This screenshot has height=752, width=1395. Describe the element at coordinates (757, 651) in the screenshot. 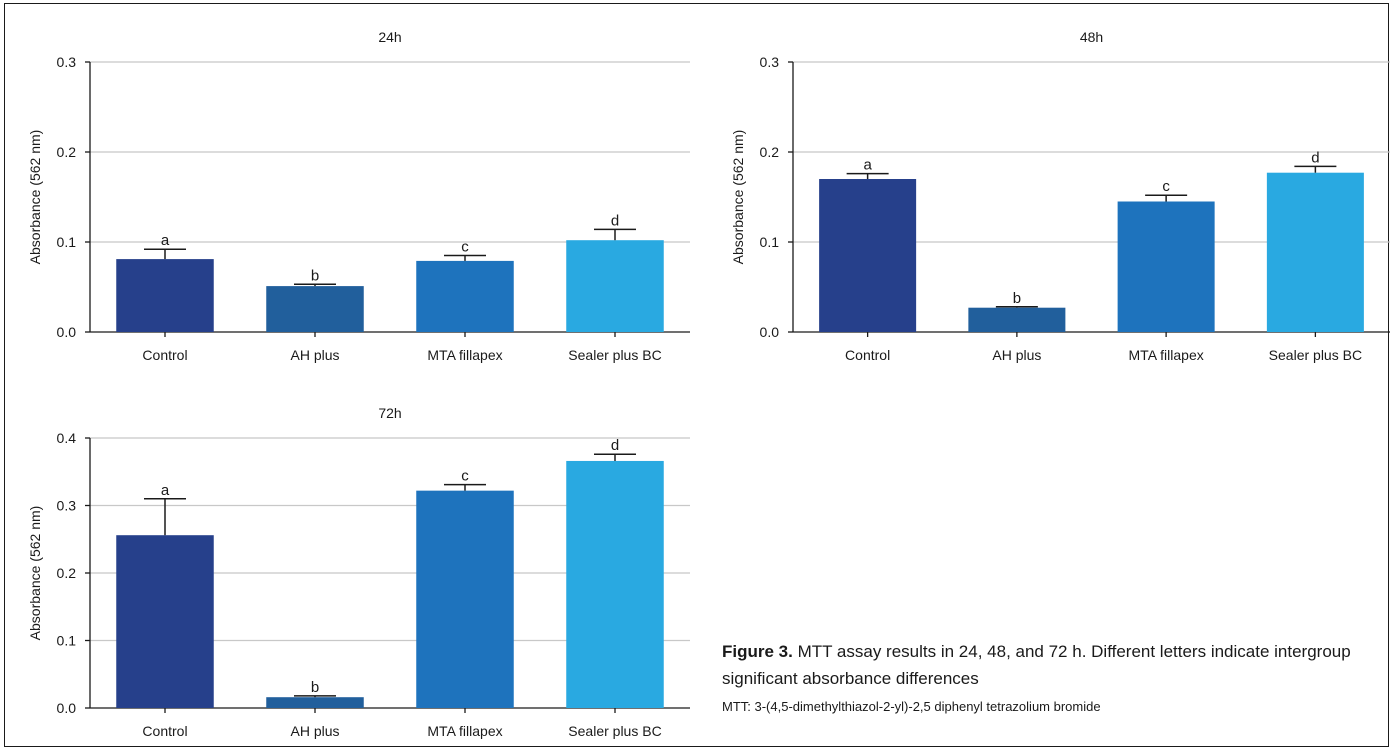

I see `caption-label: Figure 3.` at that location.